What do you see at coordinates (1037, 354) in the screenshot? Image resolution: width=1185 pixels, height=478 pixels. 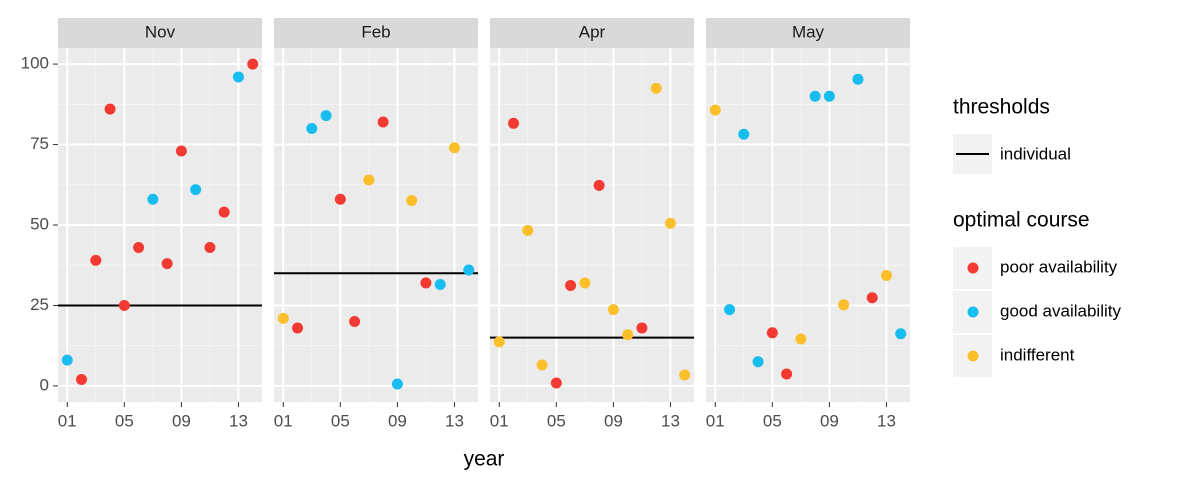 I see `legend-label: indifferent` at bounding box center [1037, 354].